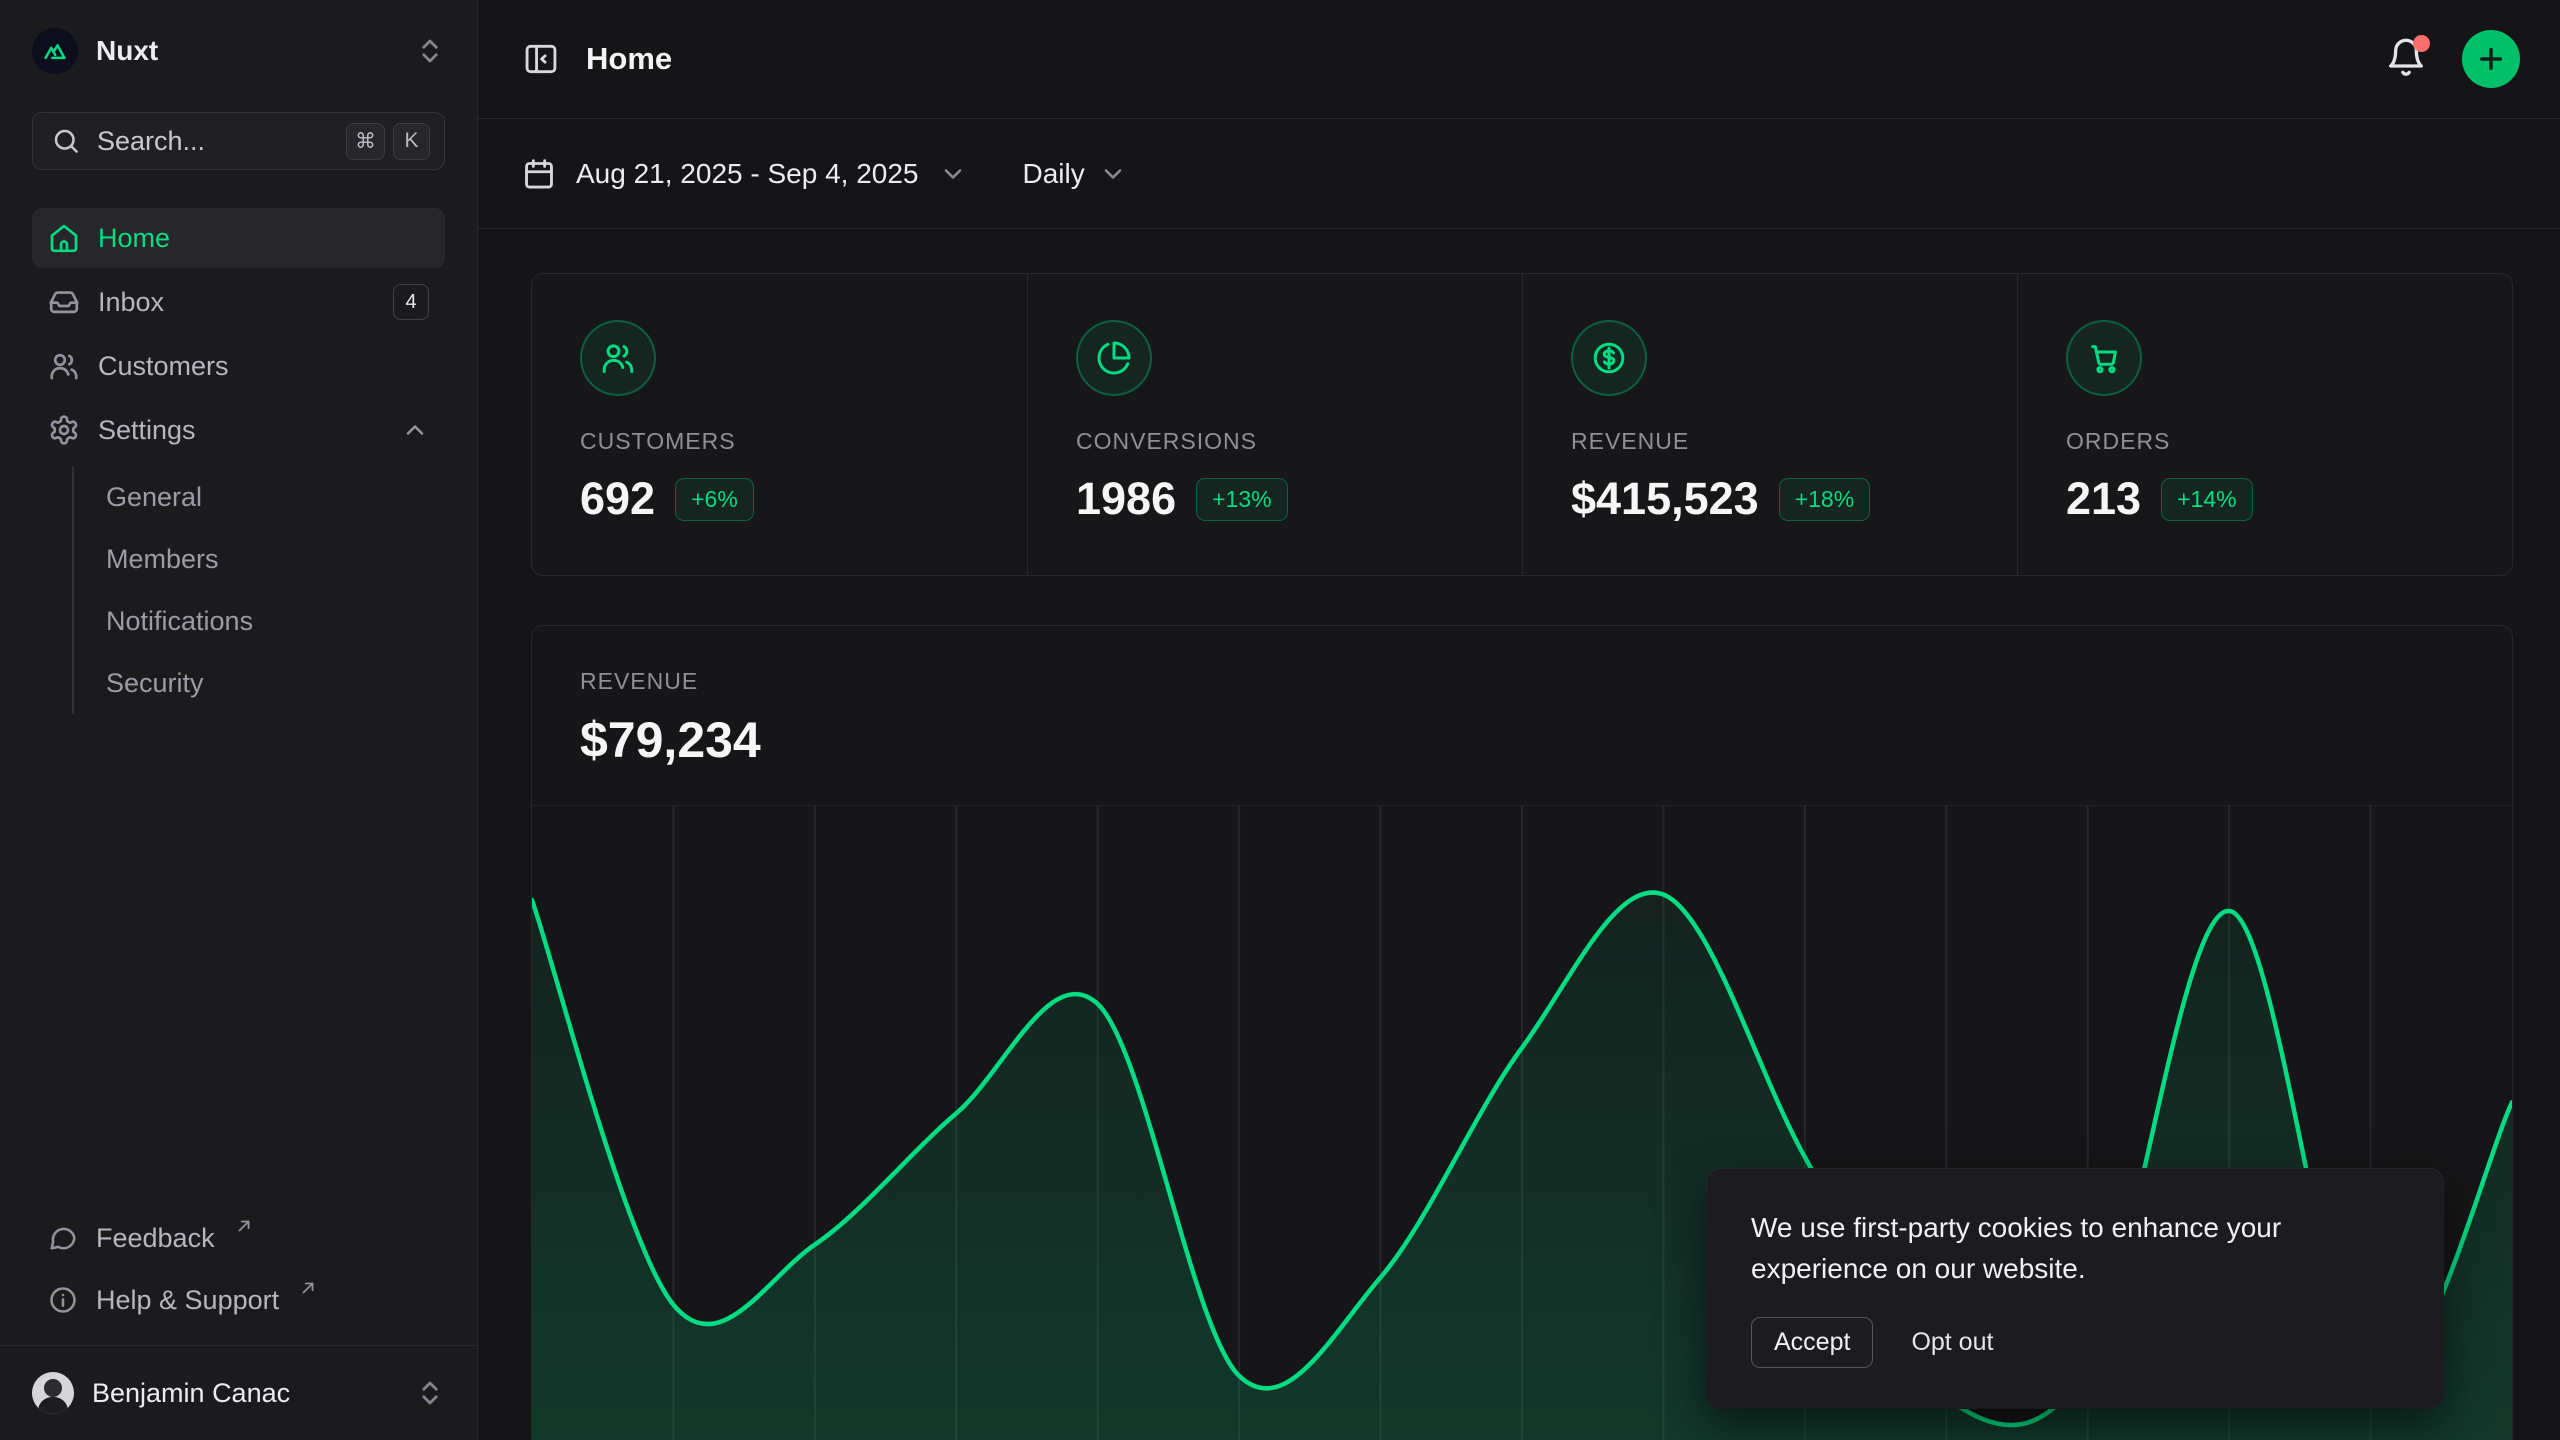 This screenshot has width=2560, height=1440. What do you see at coordinates (1166, 441) in the screenshot?
I see `stat-label: CONVERSIONS` at bounding box center [1166, 441].